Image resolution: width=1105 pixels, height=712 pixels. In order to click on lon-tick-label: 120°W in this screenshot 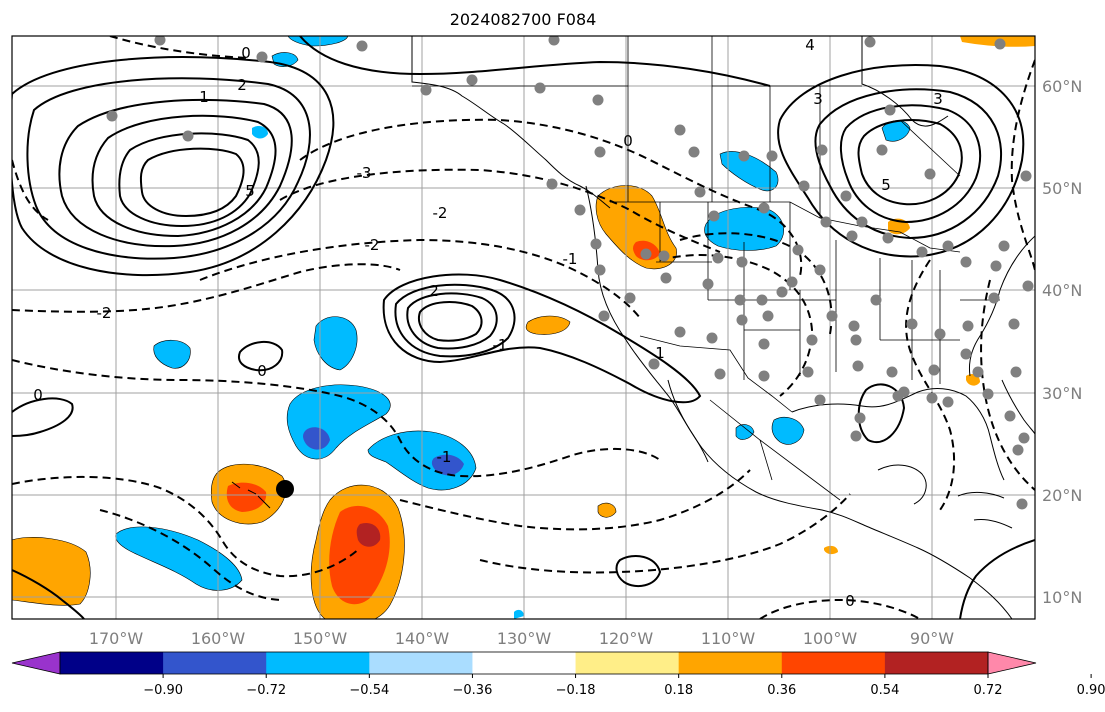, I will do `click(626, 638)`.